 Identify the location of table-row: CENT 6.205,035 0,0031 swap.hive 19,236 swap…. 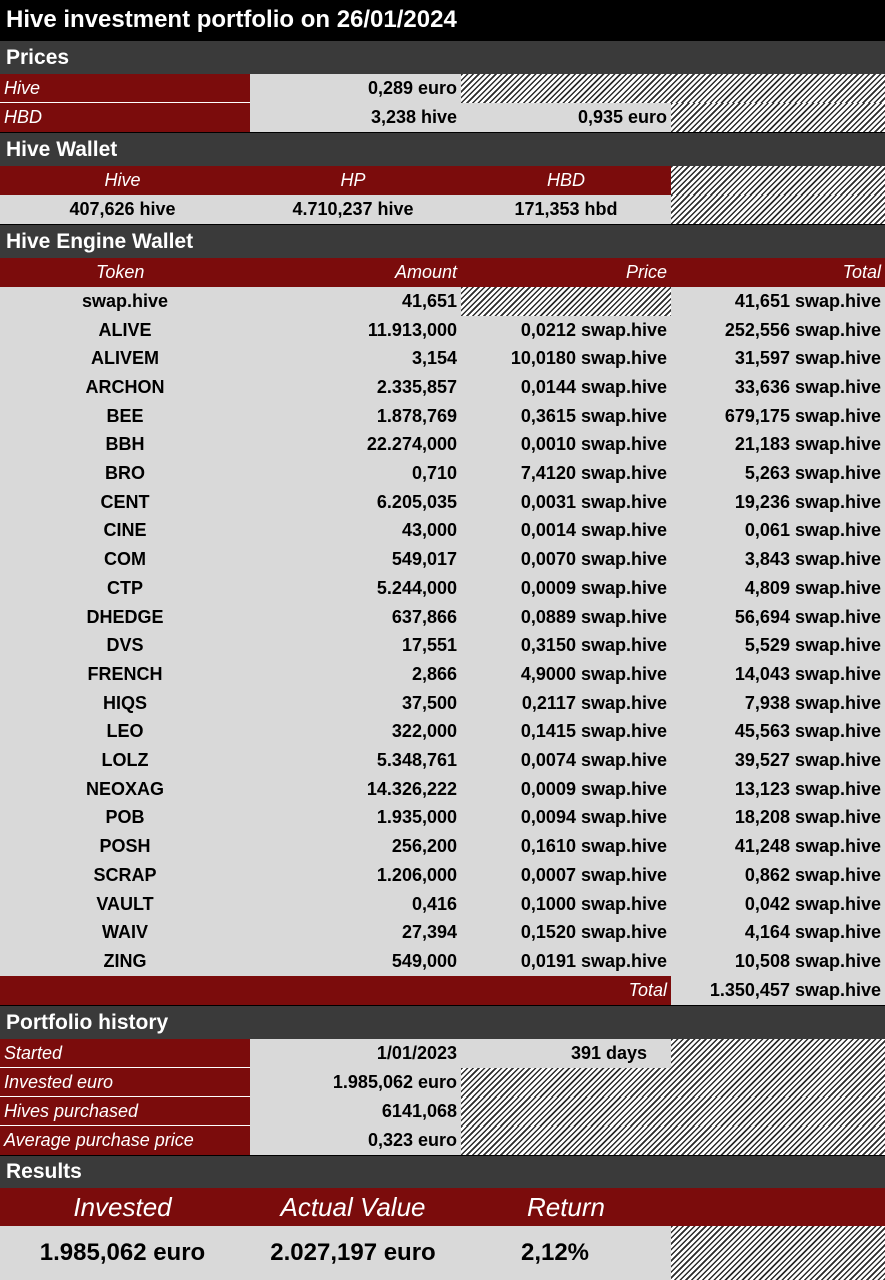
(442, 502).